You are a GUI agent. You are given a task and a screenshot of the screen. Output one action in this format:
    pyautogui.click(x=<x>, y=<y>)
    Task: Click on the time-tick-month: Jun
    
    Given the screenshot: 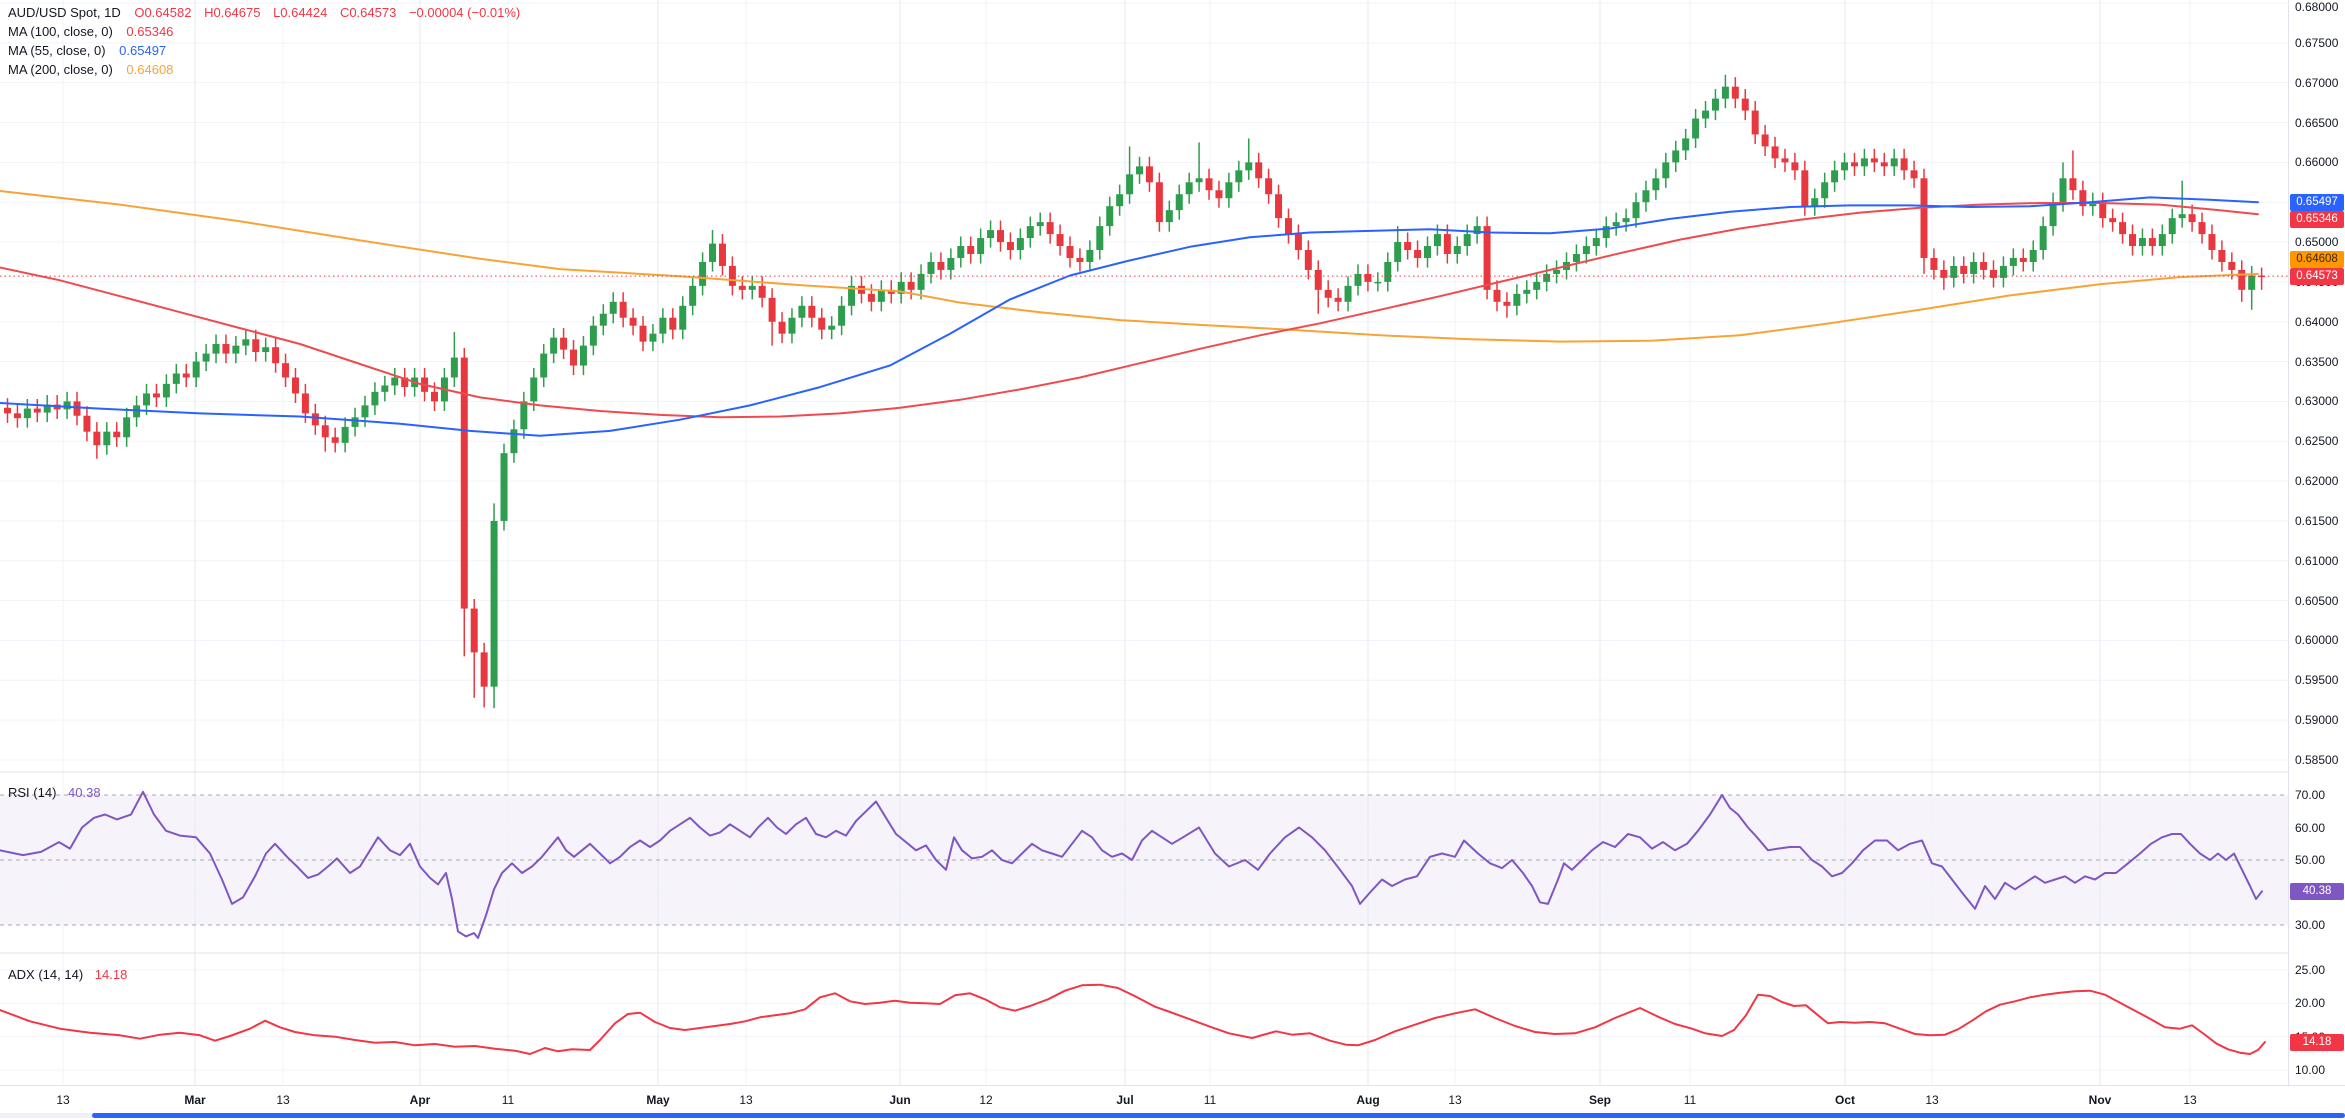 What is the action you would take?
    pyautogui.click(x=900, y=1100)
    